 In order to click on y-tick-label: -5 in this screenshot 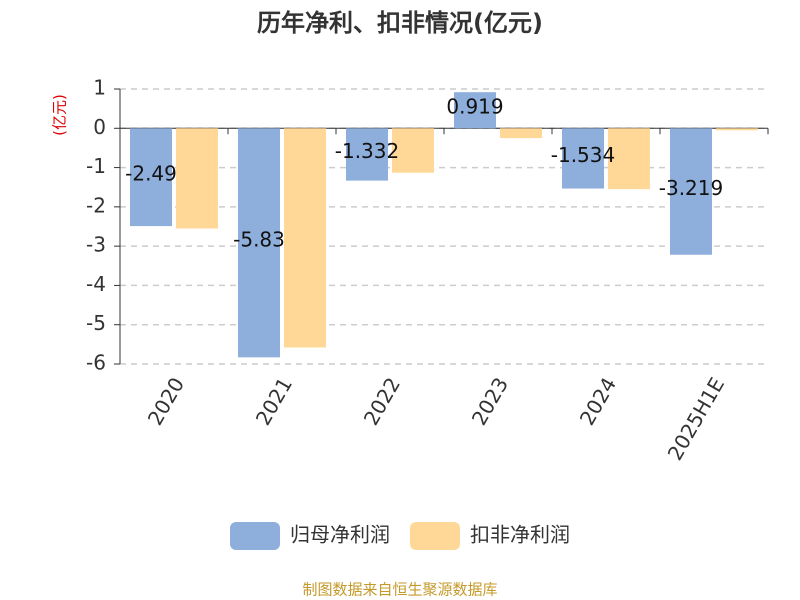, I will do `click(96, 323)`.